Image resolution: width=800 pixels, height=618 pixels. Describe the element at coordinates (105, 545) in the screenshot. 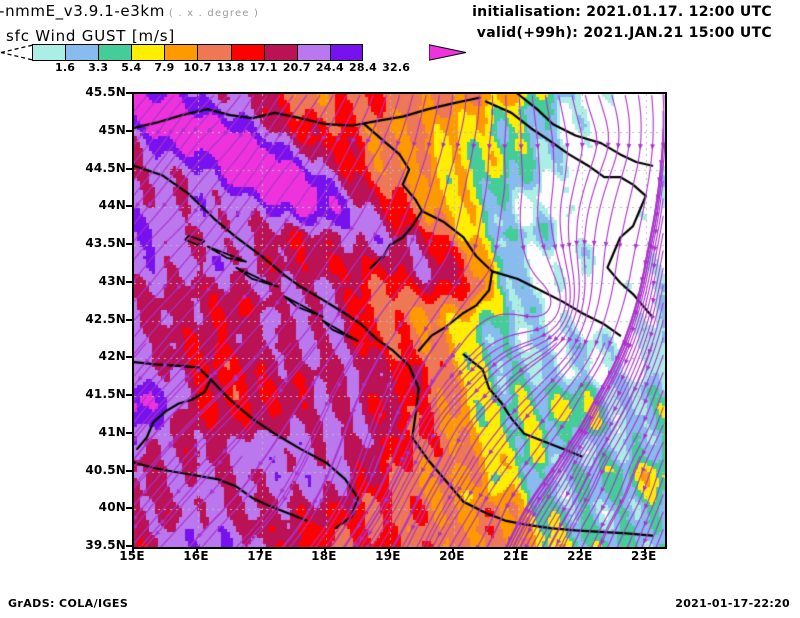

I see `y-tick-39.5N: 39.5N` at that location.